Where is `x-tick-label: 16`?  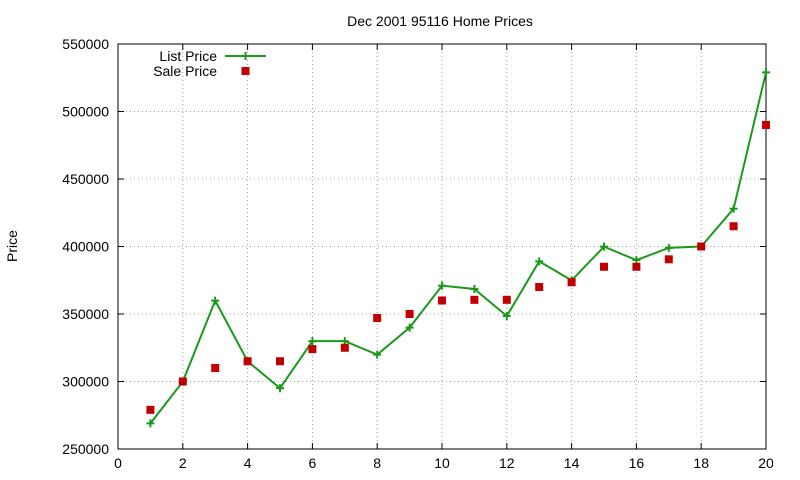 x-tick-label: 16 is located at coordinates (637, 463).